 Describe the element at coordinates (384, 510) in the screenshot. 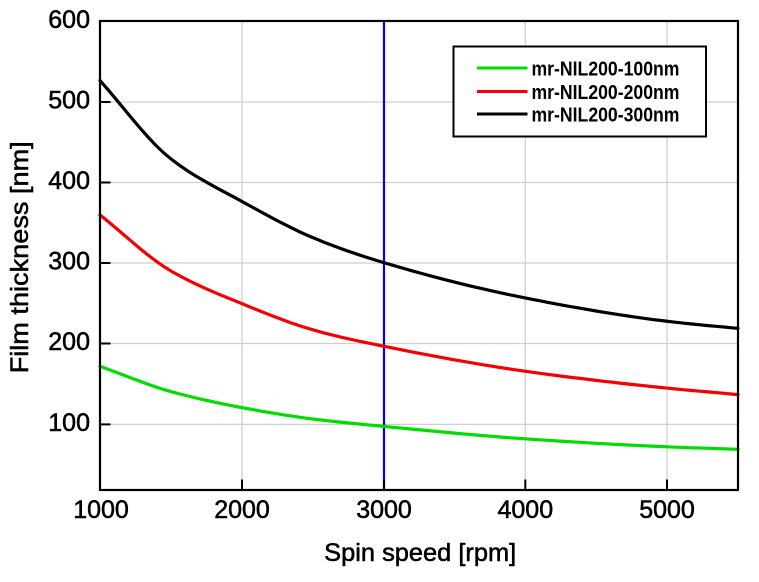

I see `svg-text: 3000` at that location.